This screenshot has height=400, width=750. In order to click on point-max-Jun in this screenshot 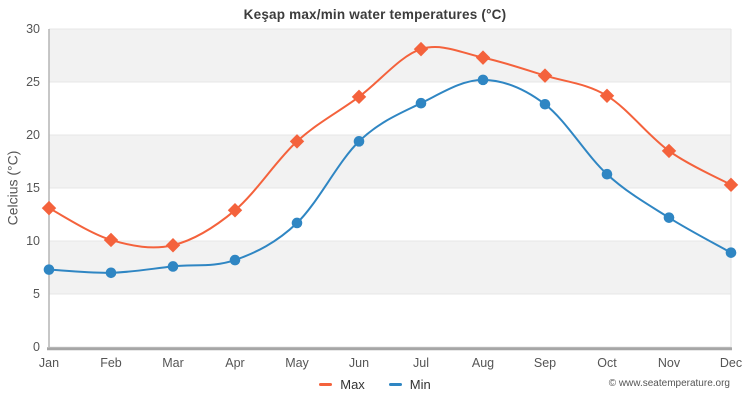, I will do `click(359, 97)`.